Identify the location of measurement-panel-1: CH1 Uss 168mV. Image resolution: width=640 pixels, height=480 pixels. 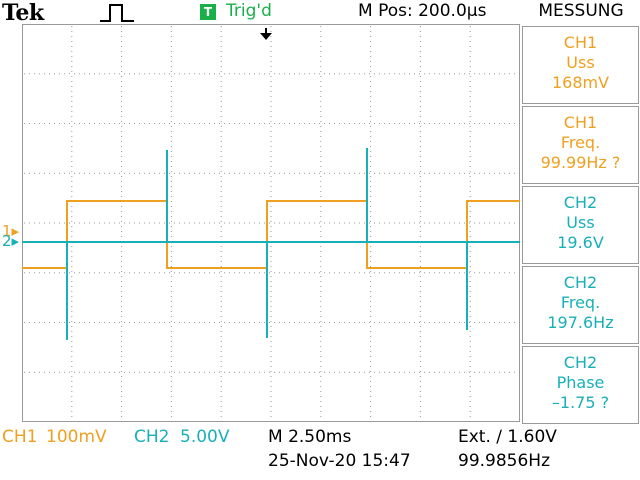
(580, 65).